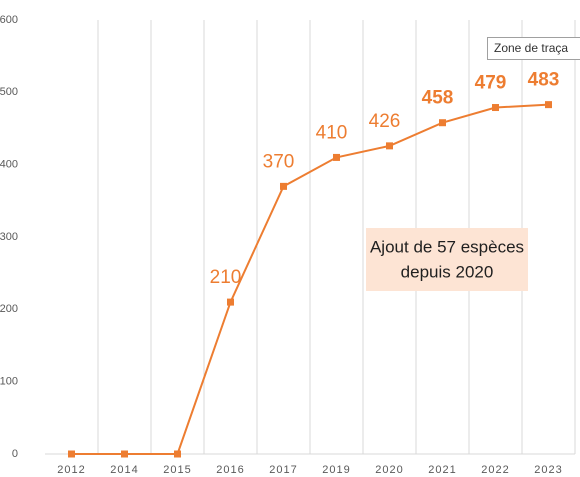  I want to click on annotation-text: Ajout de 57 espèces, so click(447, 246).